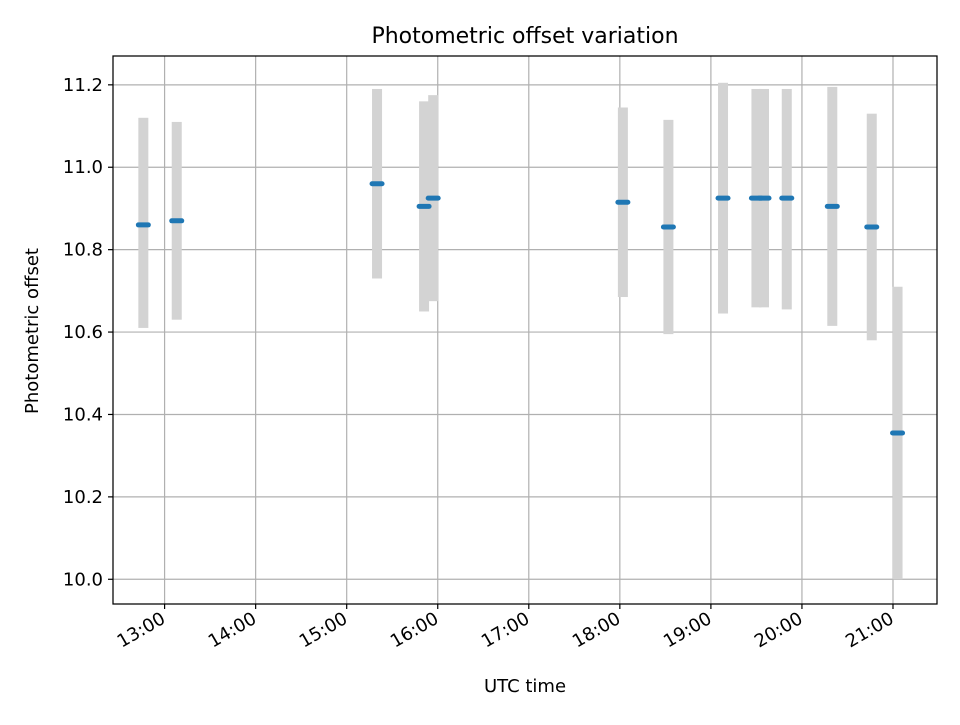 The image size is (960, 725). Describe the element at coordinates (525, 686) in the screenshot. I see `x-axis-label: UTC time` at that location.